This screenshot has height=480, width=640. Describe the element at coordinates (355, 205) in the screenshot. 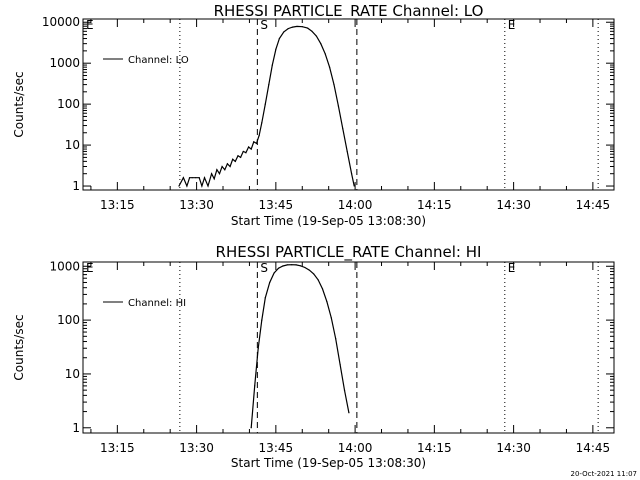

I see `x-tick-label: 14:00` at that location.